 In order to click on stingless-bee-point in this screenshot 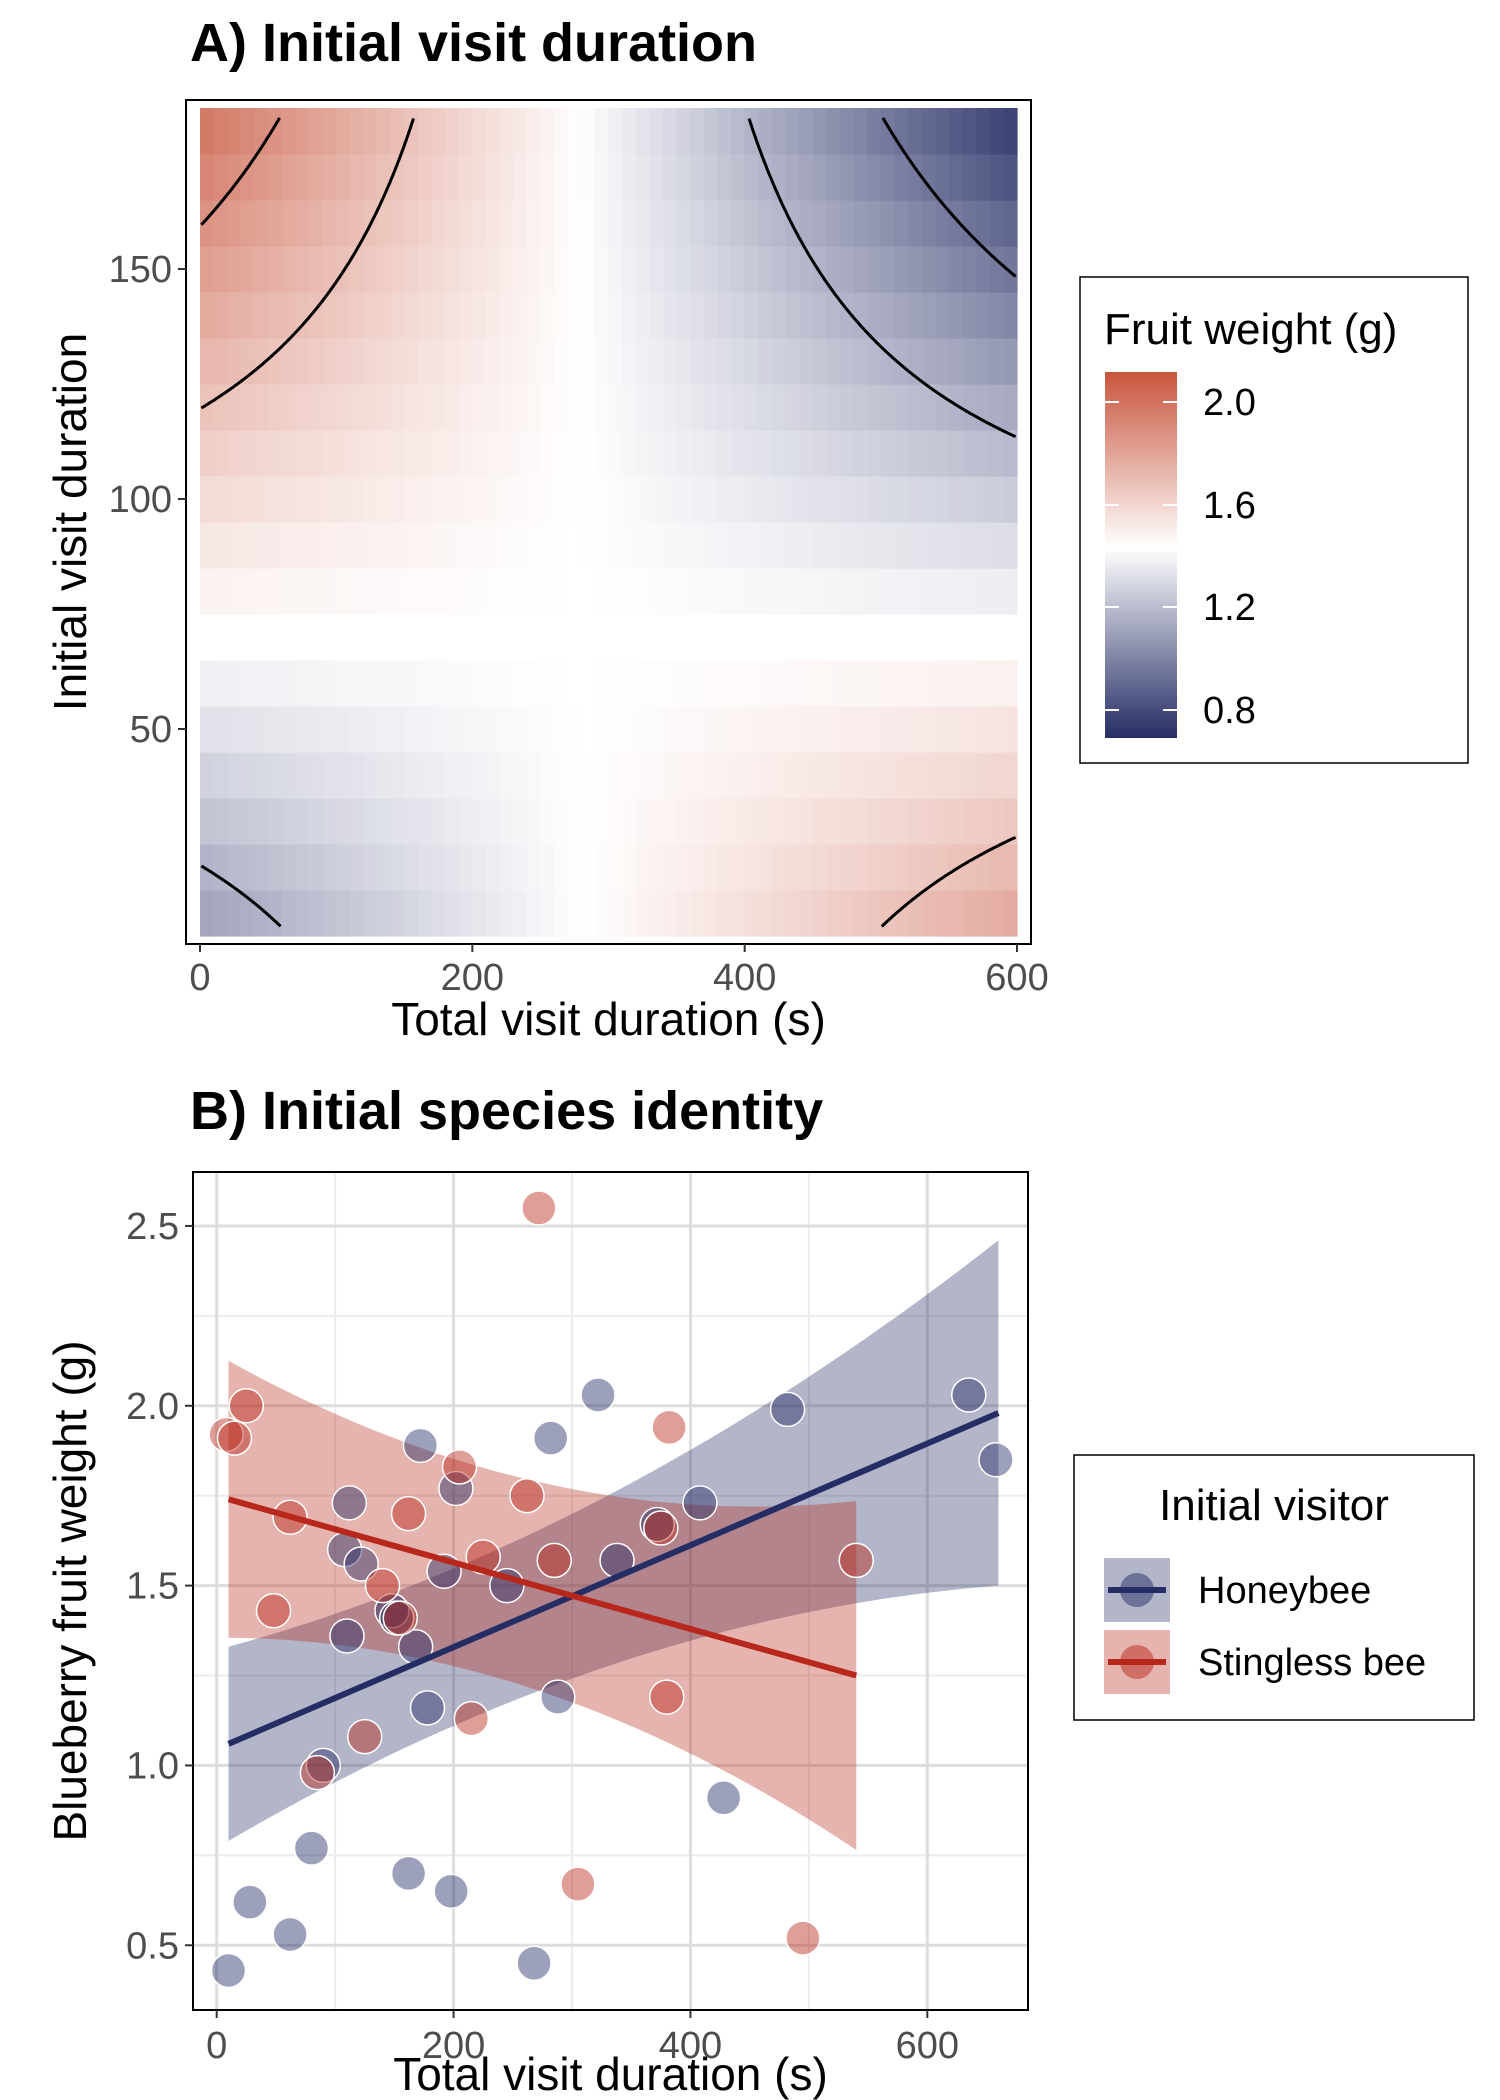, I will do `click(364, 1736)`.